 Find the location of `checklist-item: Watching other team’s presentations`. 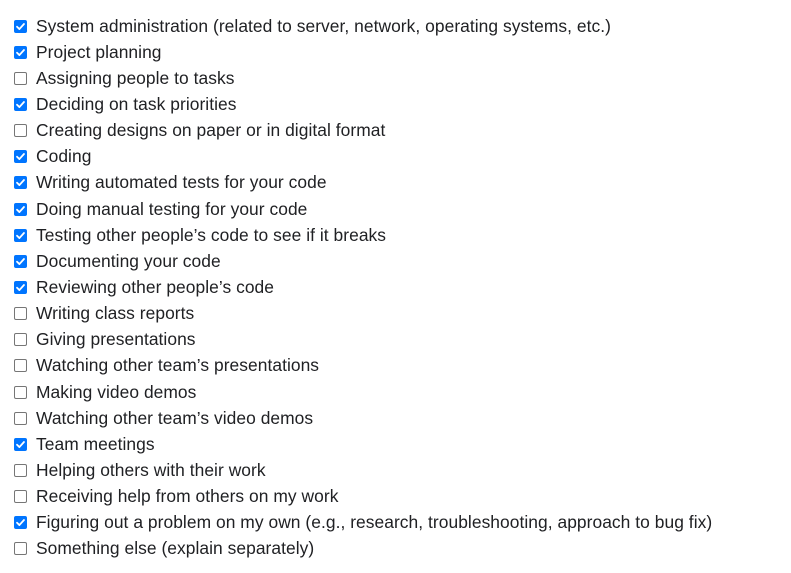

checklist-item: Watching other team’s presentations is located at coordinates (363, 366).